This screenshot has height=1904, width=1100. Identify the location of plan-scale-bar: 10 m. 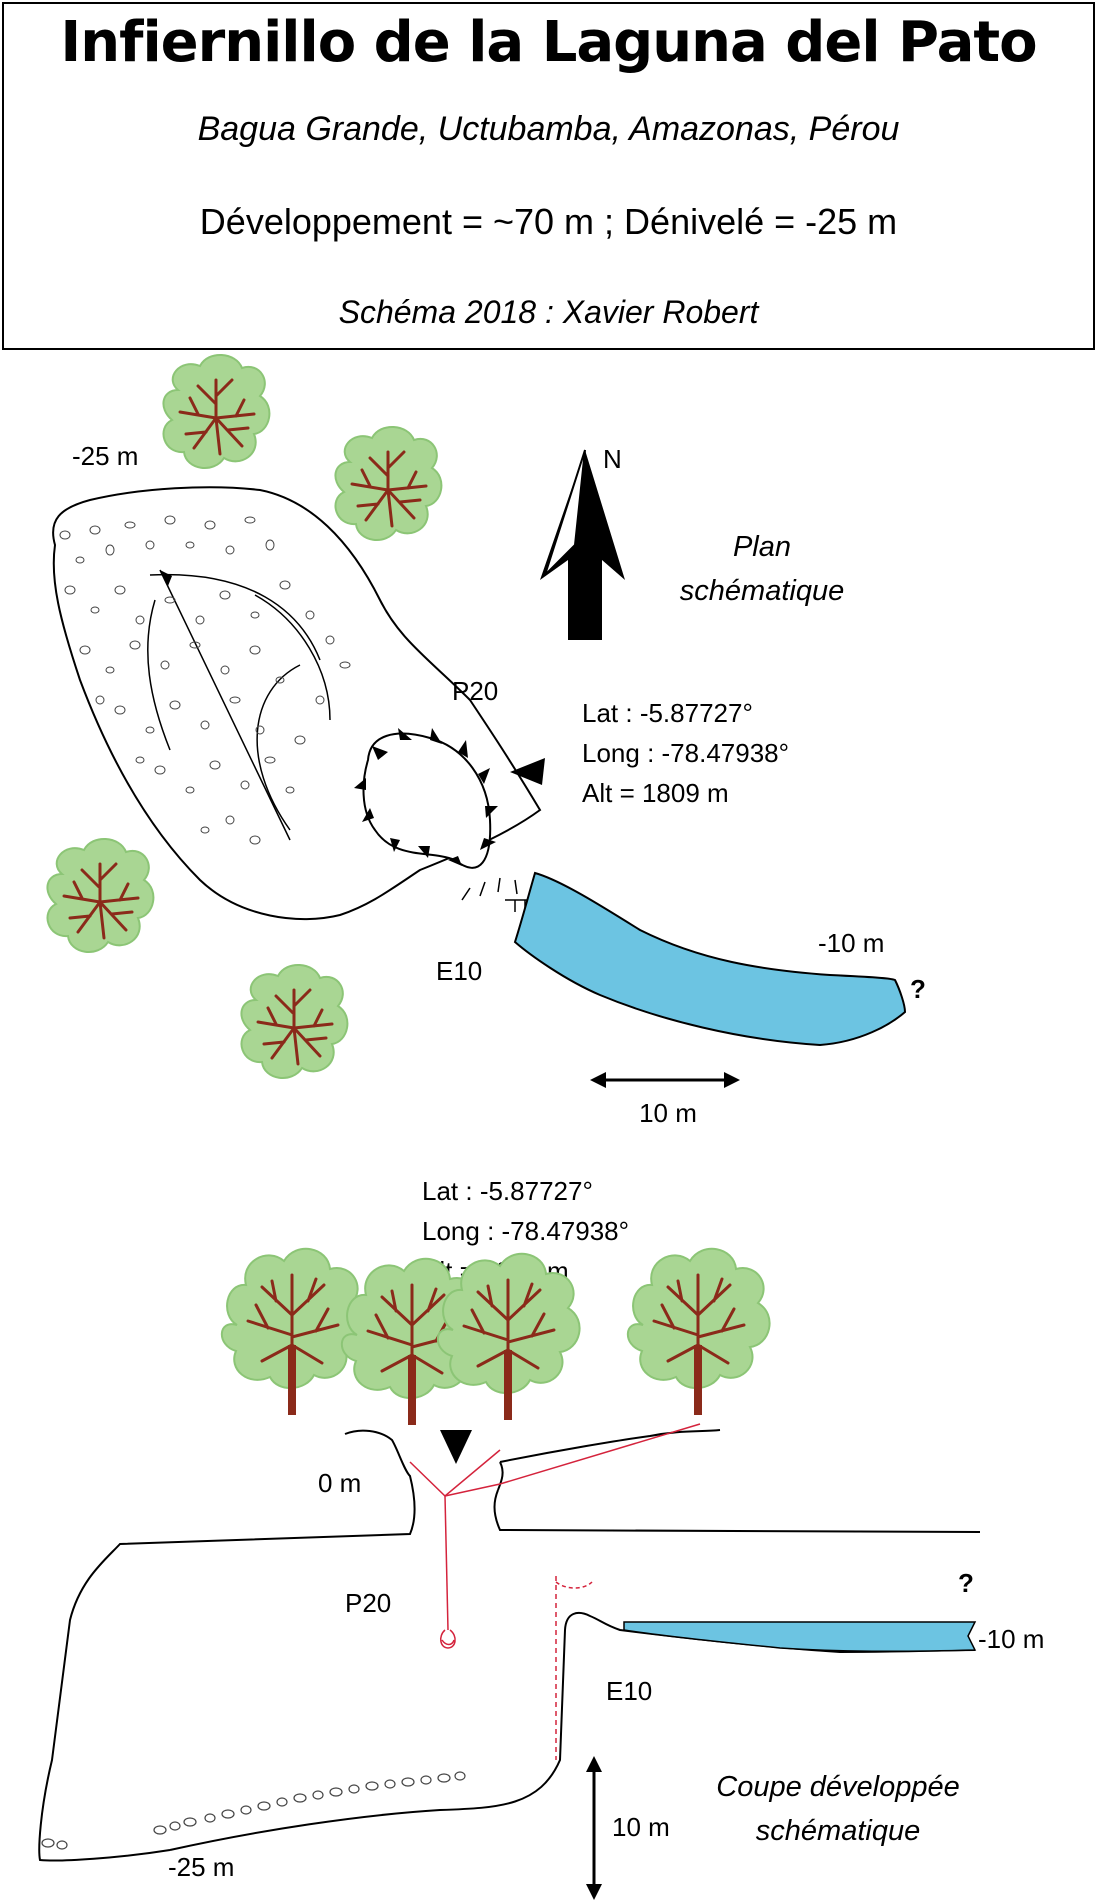
(665, 1100).